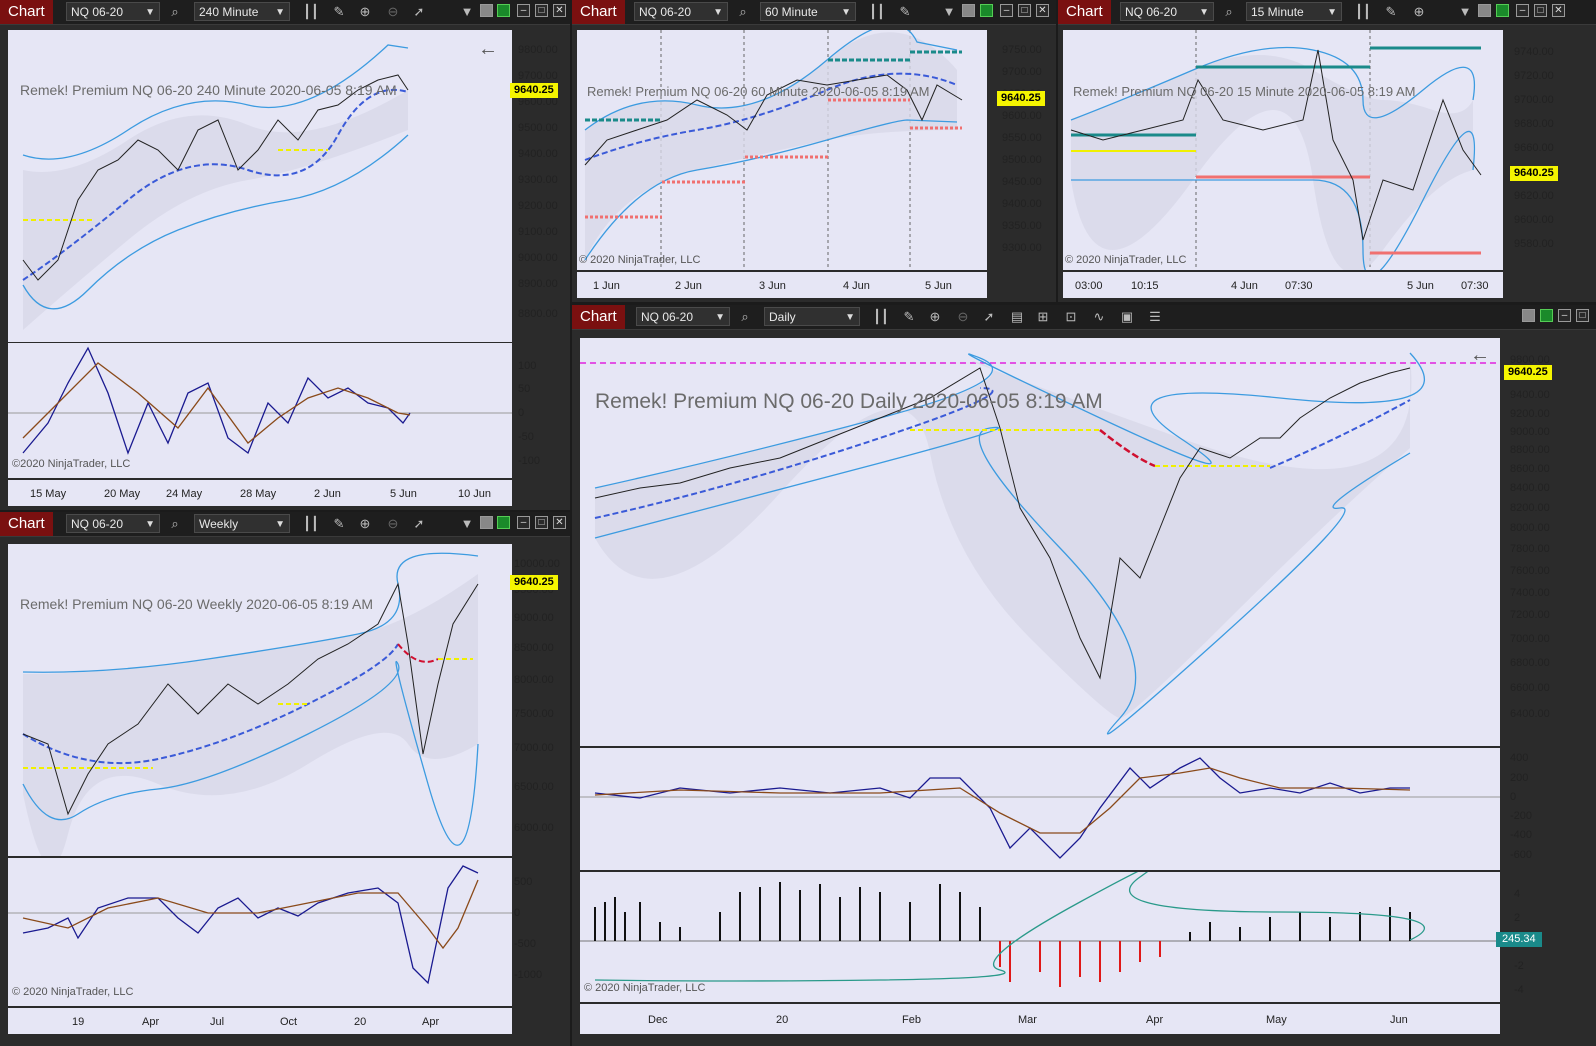  Describe the element at coordinates (1071, 316) in the screenshot. I see `strategies-icon: ⊡` at that location.